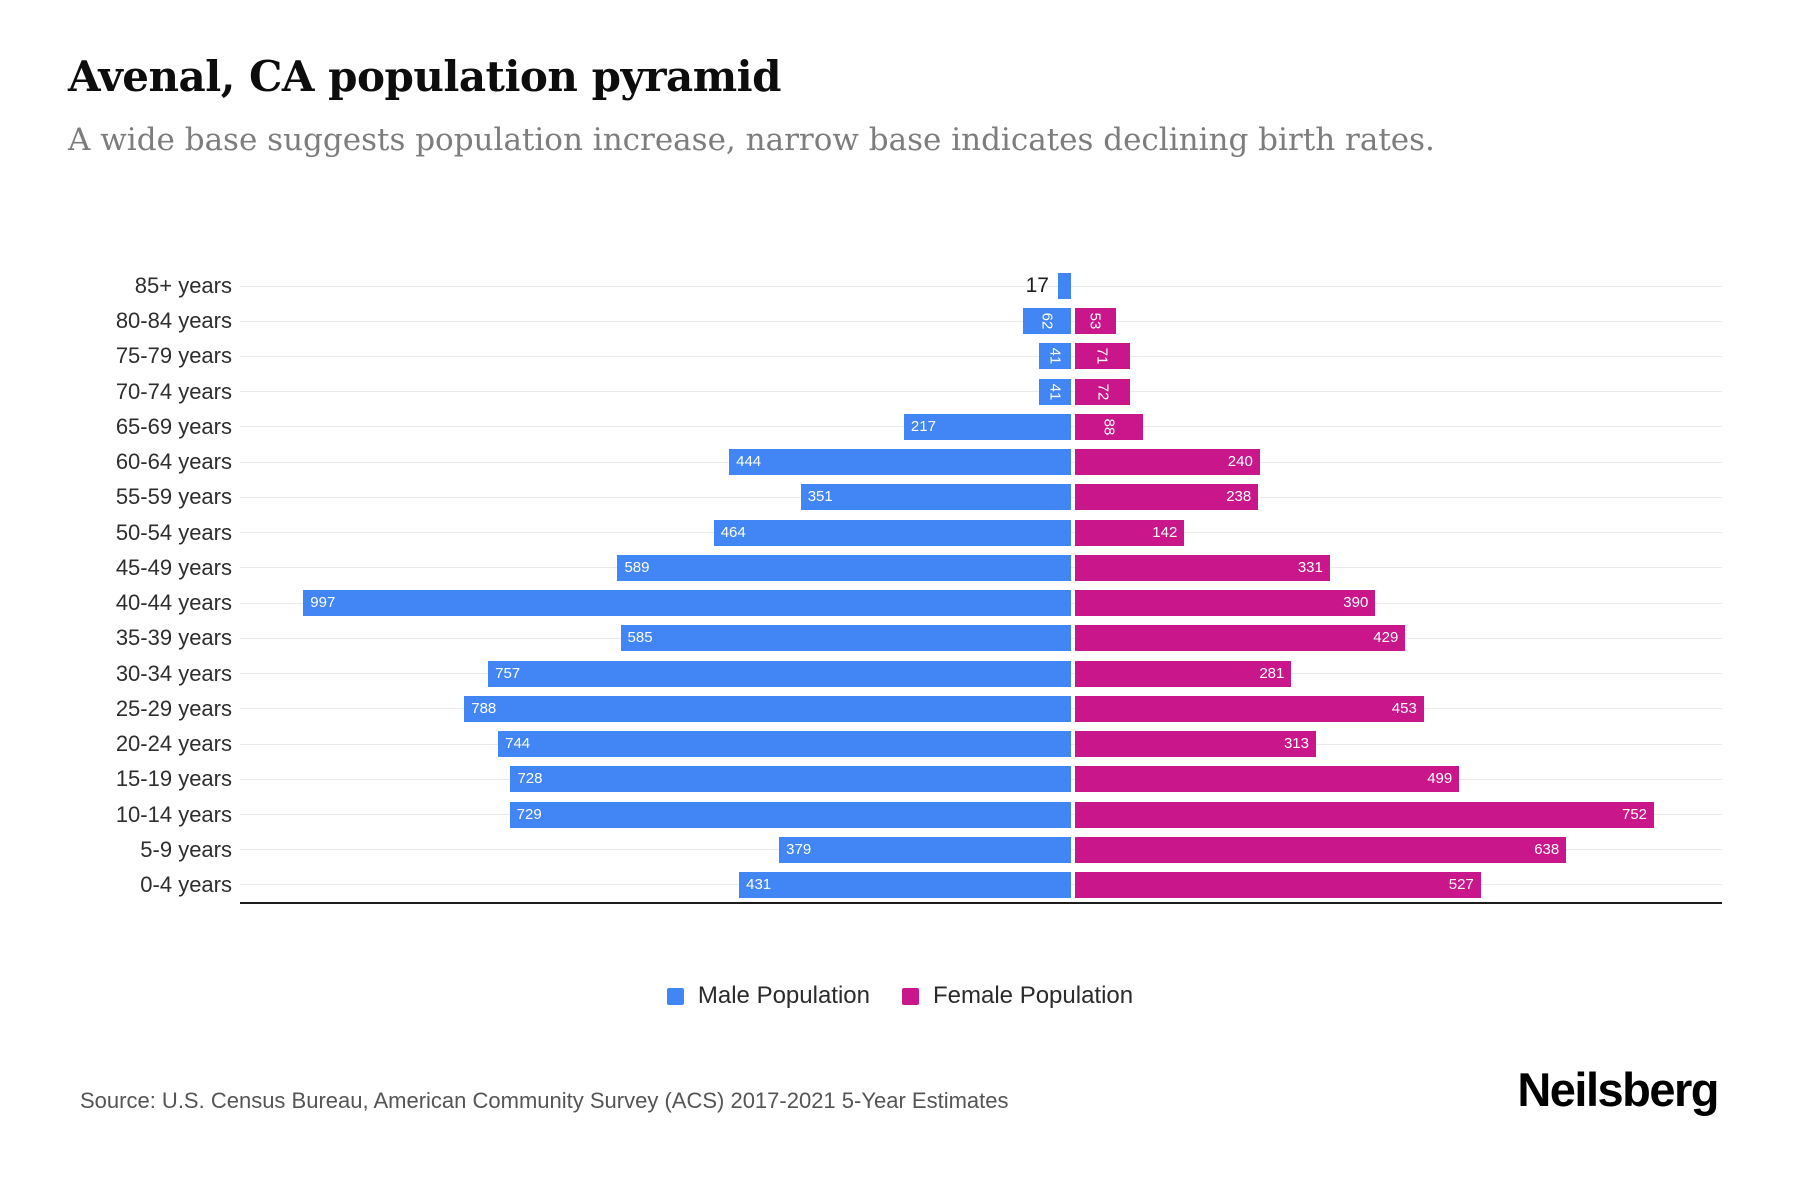 The width and height of the screenshot is (1800, 1200). I want to click on female-bar: 313, so click(1195, 744).